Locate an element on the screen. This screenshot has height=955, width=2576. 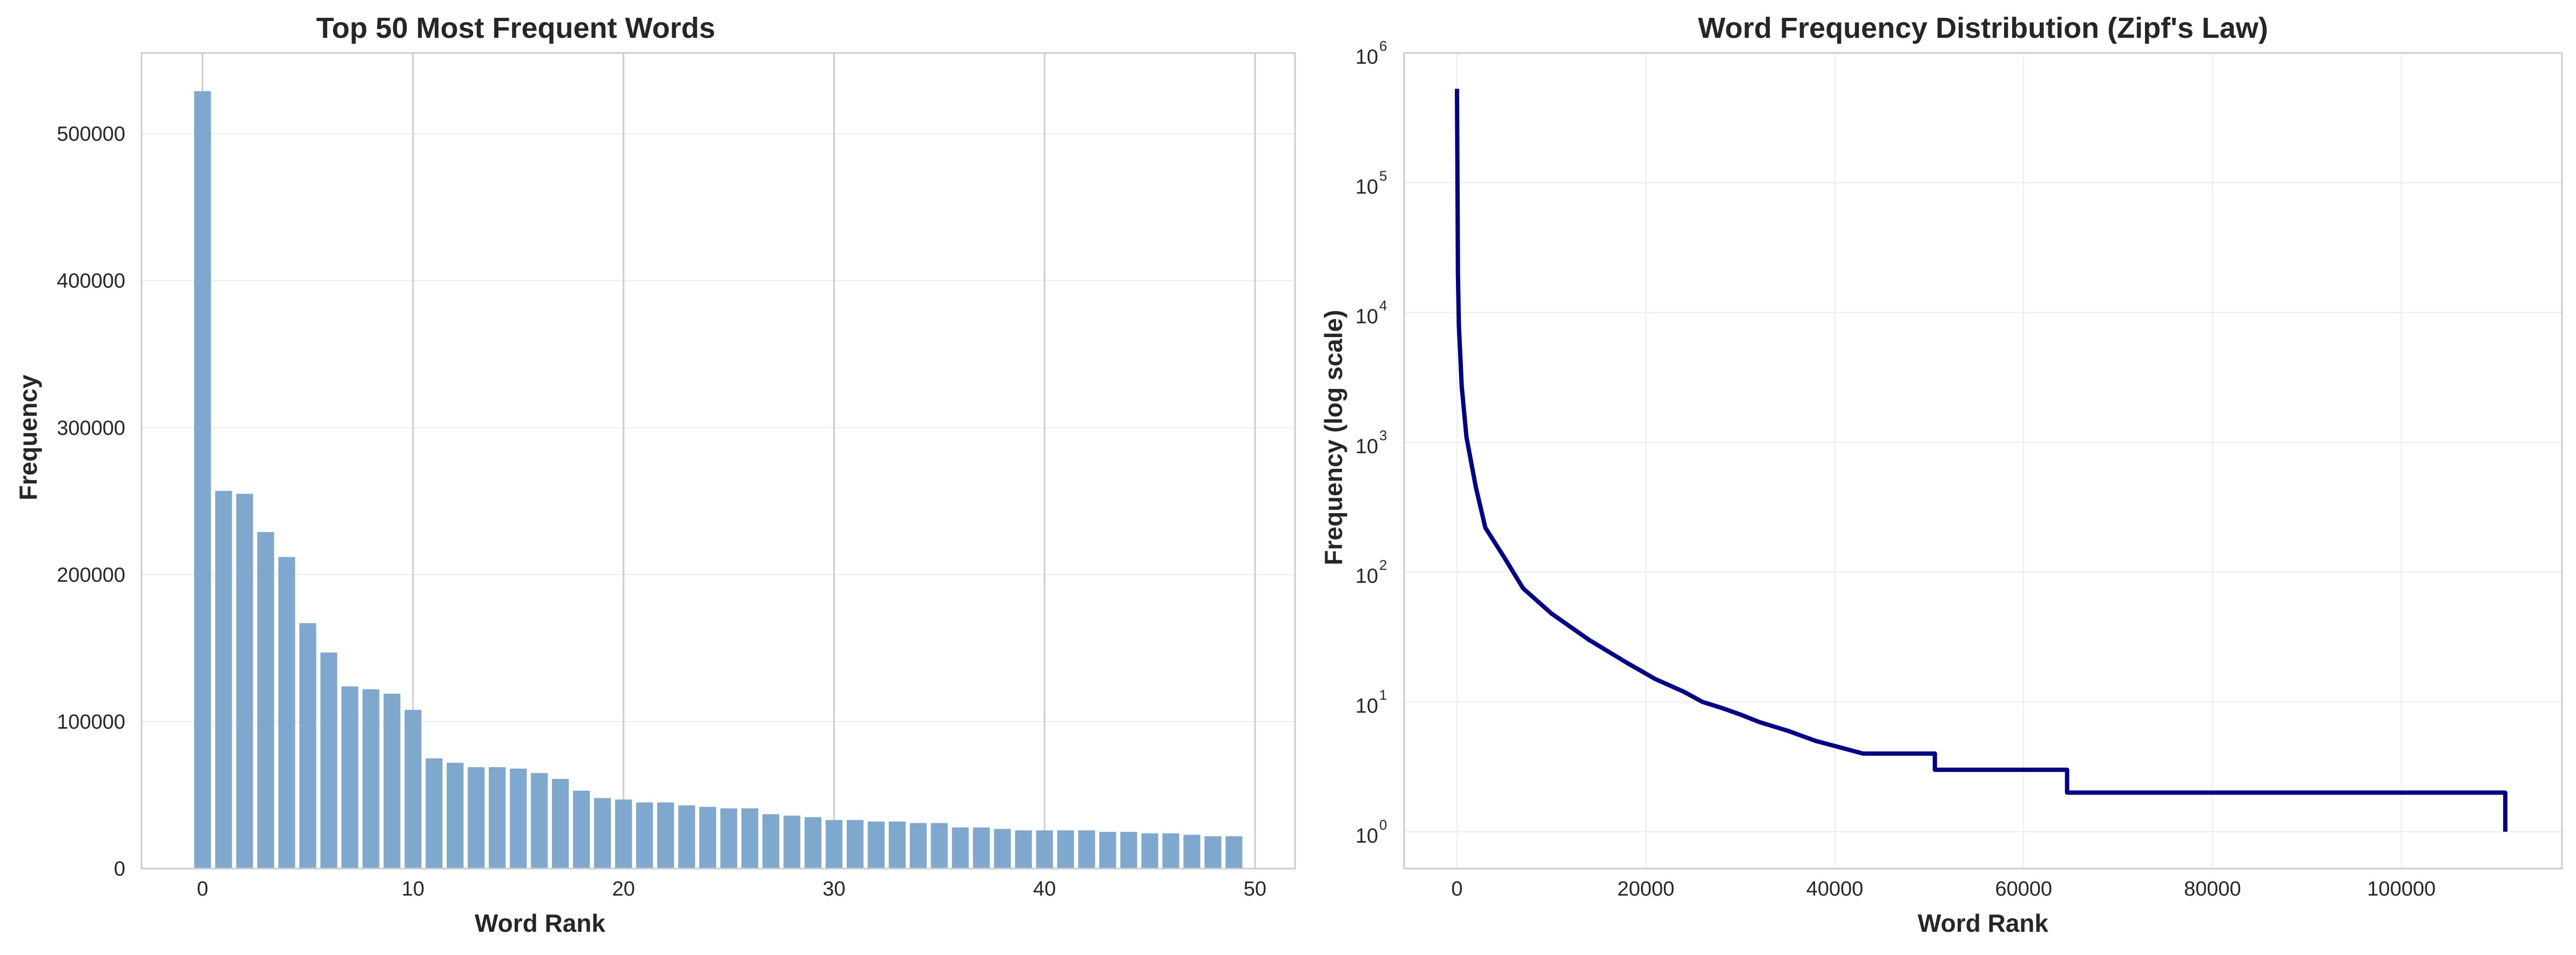
bar-chart-title: Top 50 Most Frequent Words is located at coordinates (515, 28).